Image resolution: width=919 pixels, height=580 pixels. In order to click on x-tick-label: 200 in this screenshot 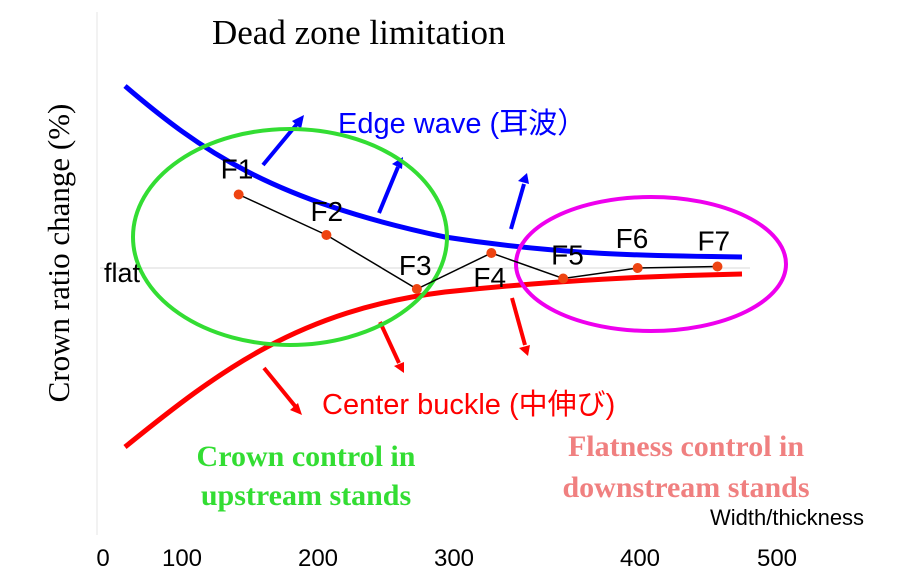, I will do `click(318, 558)`.